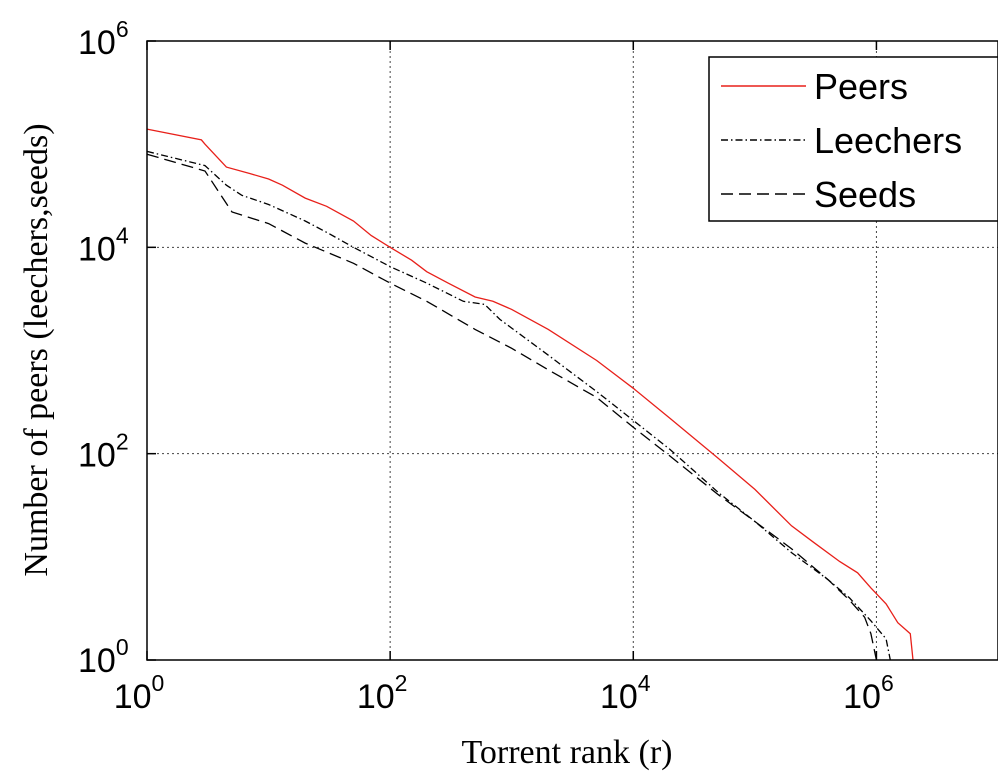  I want to click on y-tick-exponent: 4, so click(122, 235).